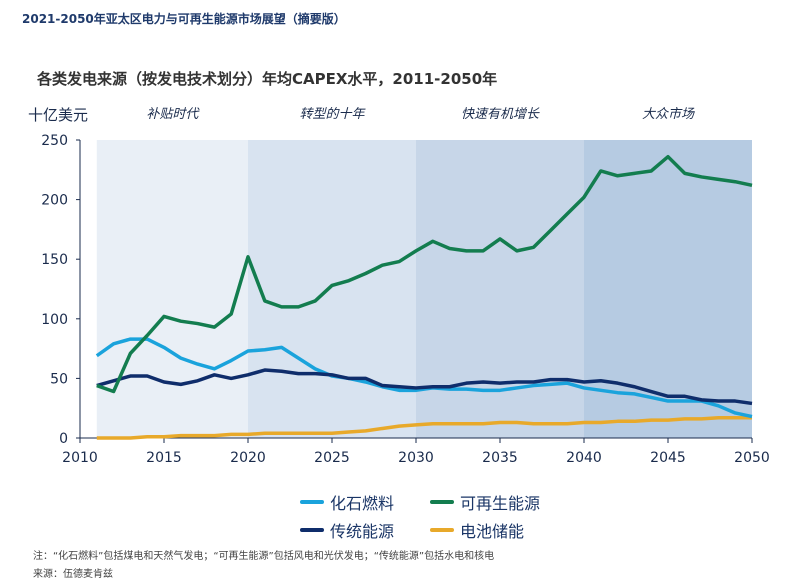  Describe the element at coordinates (248, 458) in the screenshot. I see `x-tick-label: 2020` at that location.